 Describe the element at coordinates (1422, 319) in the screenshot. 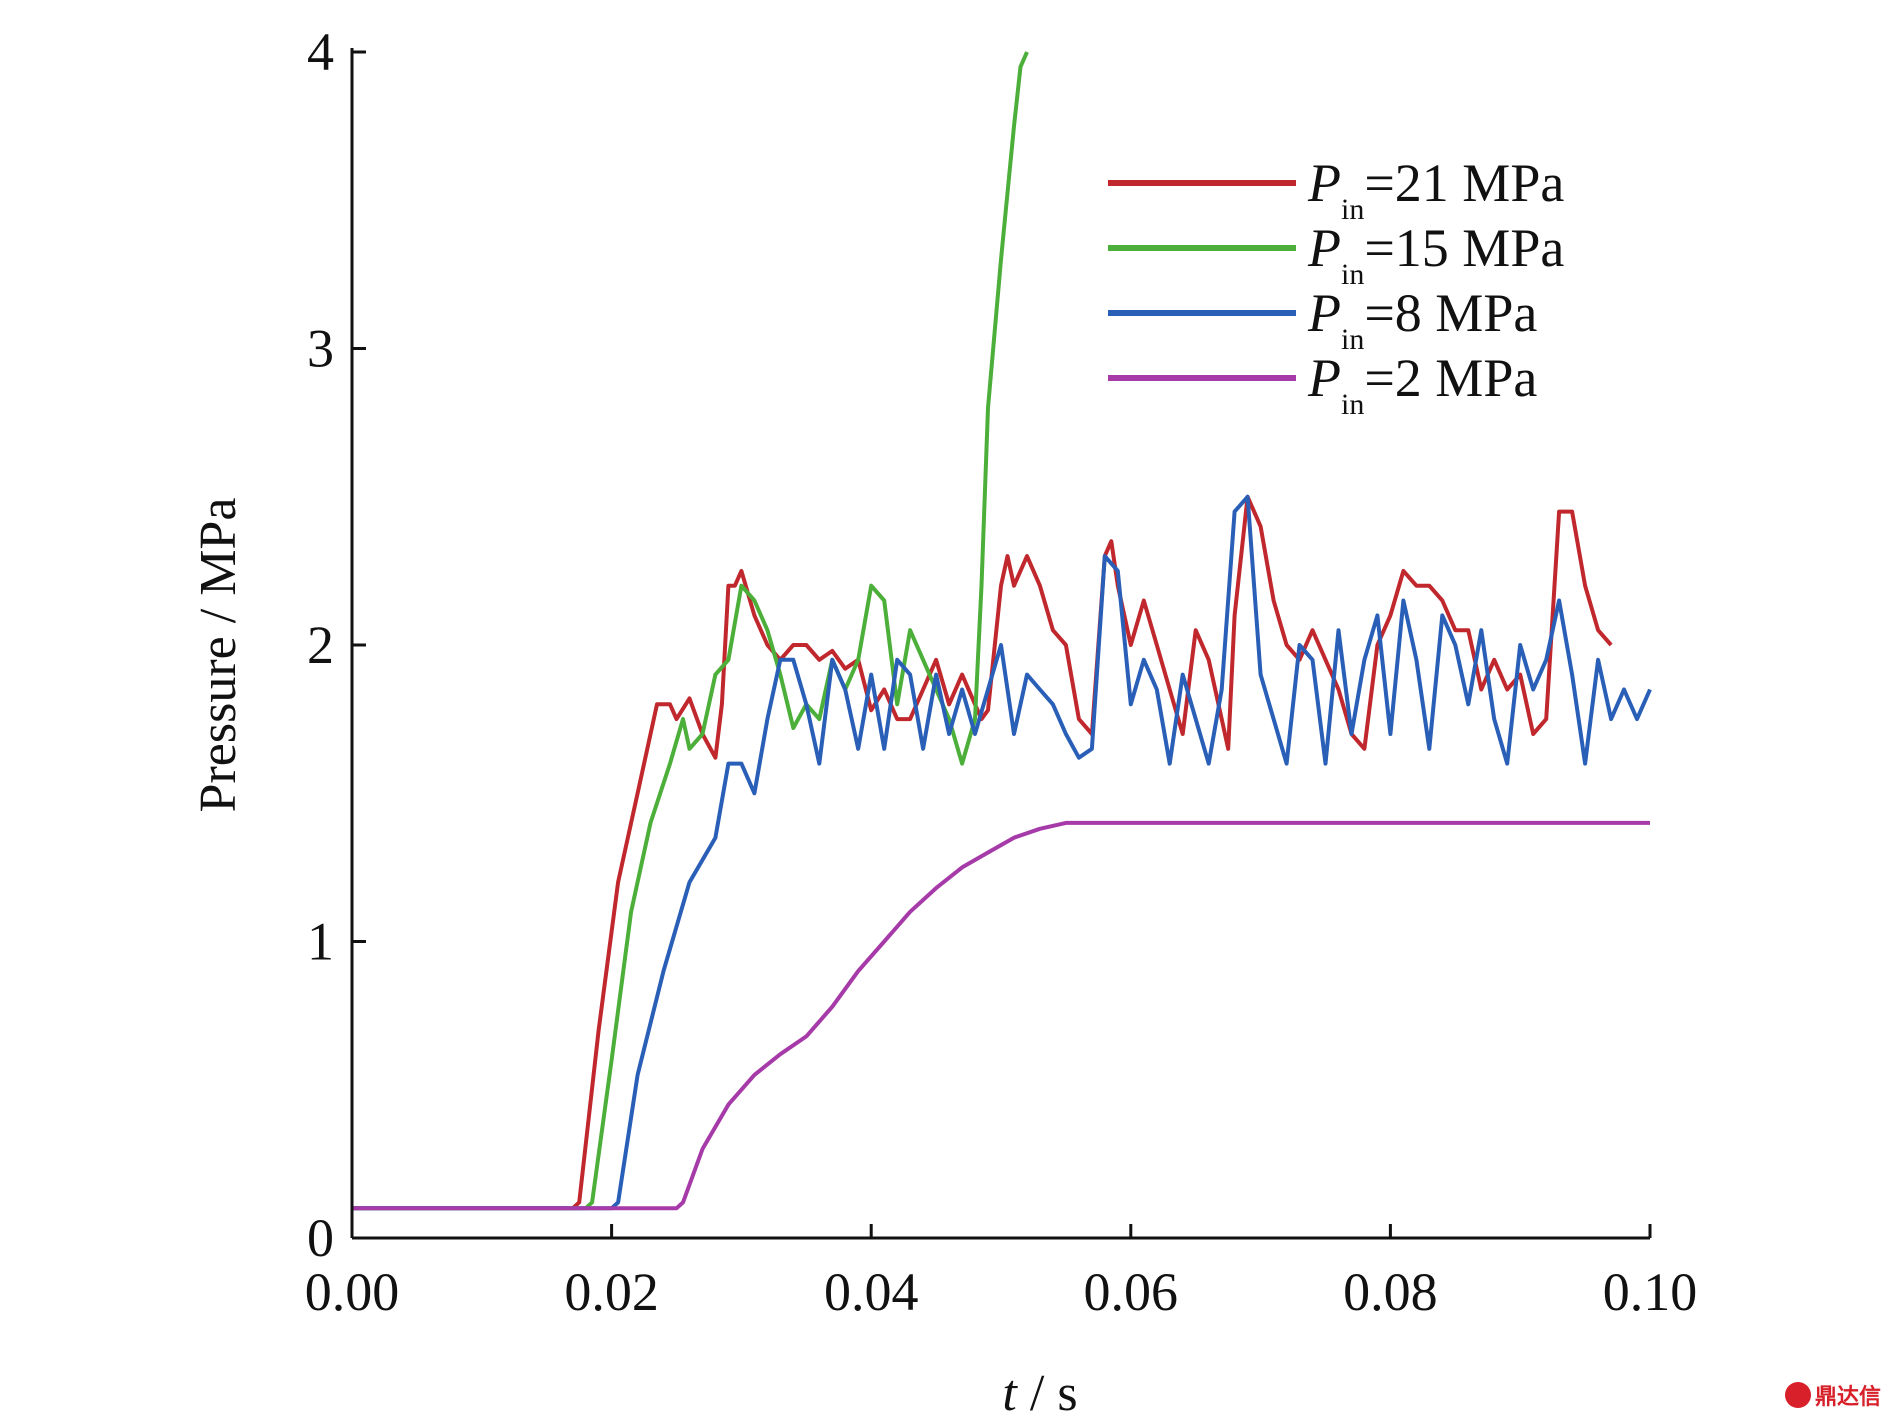

I see `legend-label-3: Pin=8 MPa` at that location.